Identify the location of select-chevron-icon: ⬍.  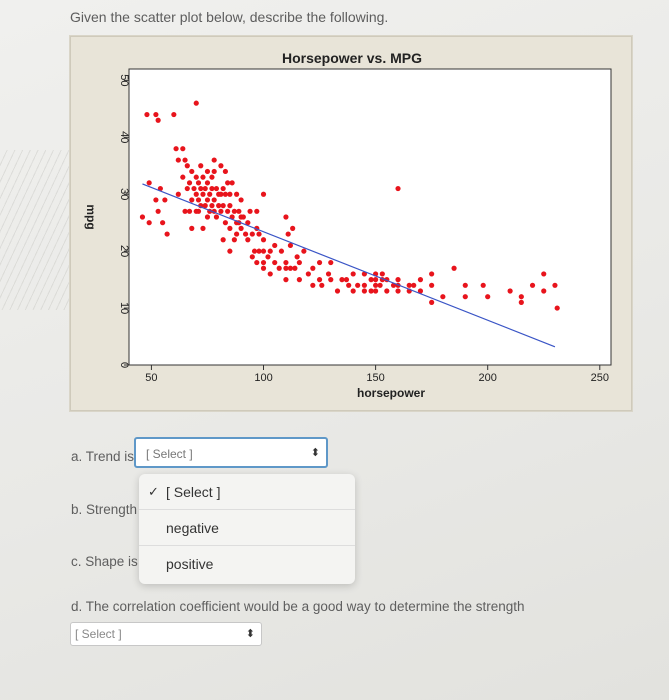
(315, 453).